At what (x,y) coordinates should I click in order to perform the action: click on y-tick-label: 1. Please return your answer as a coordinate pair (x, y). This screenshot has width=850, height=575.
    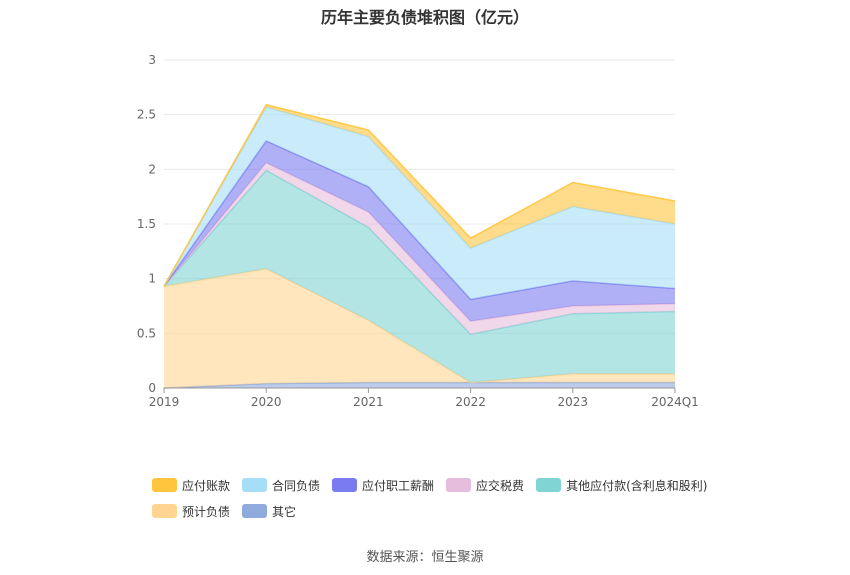
    Looking at the image, I should click on (152, 279).